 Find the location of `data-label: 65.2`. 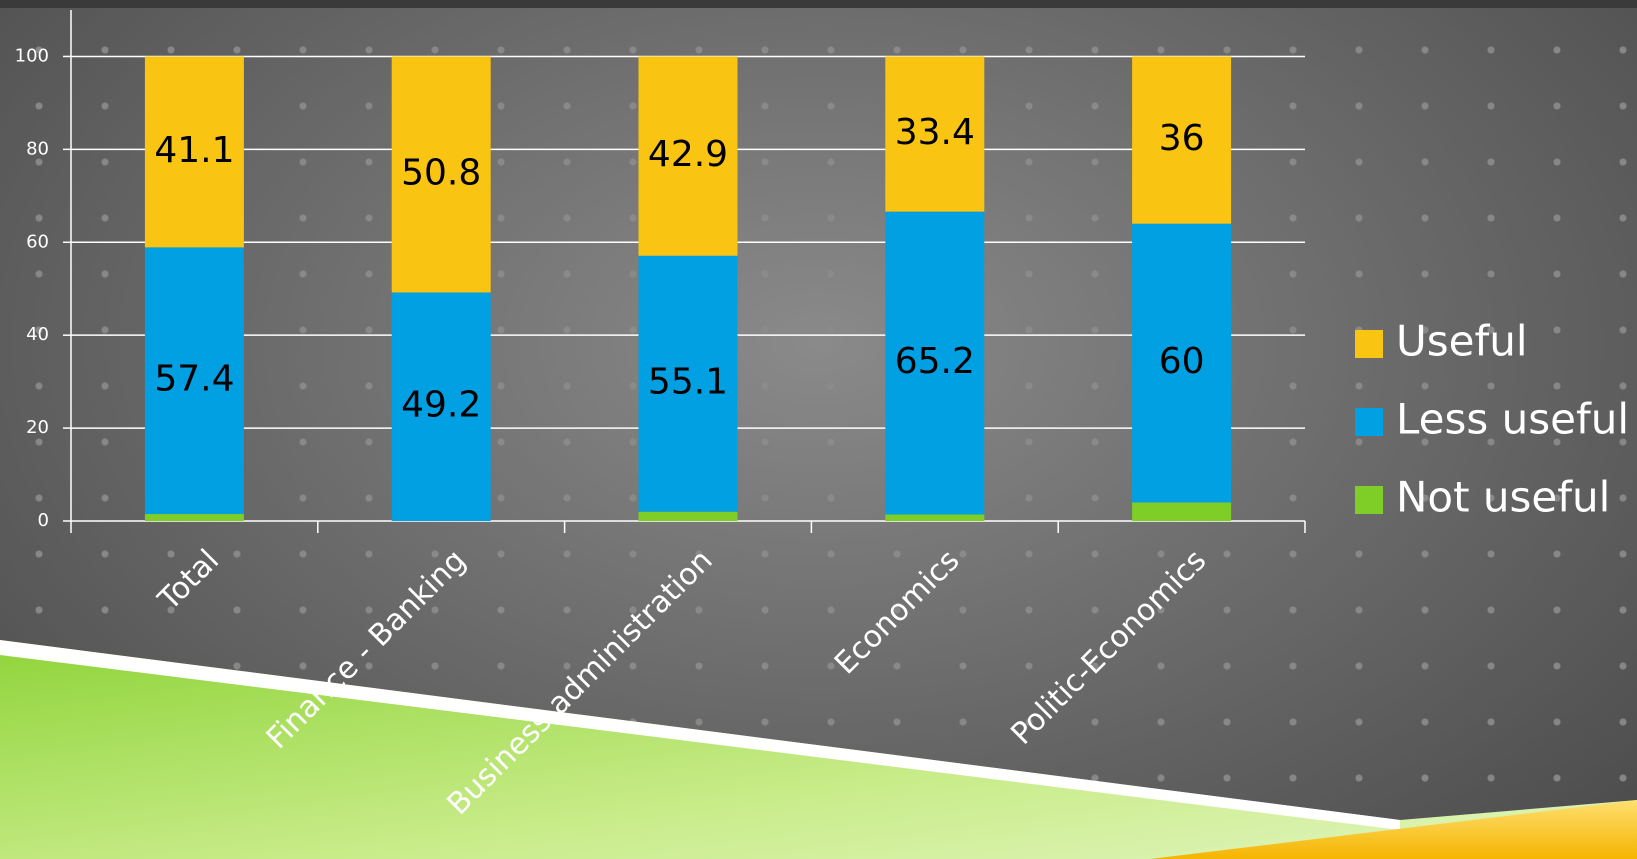

data-label: 65.2 is located at coordinates (935, 361).